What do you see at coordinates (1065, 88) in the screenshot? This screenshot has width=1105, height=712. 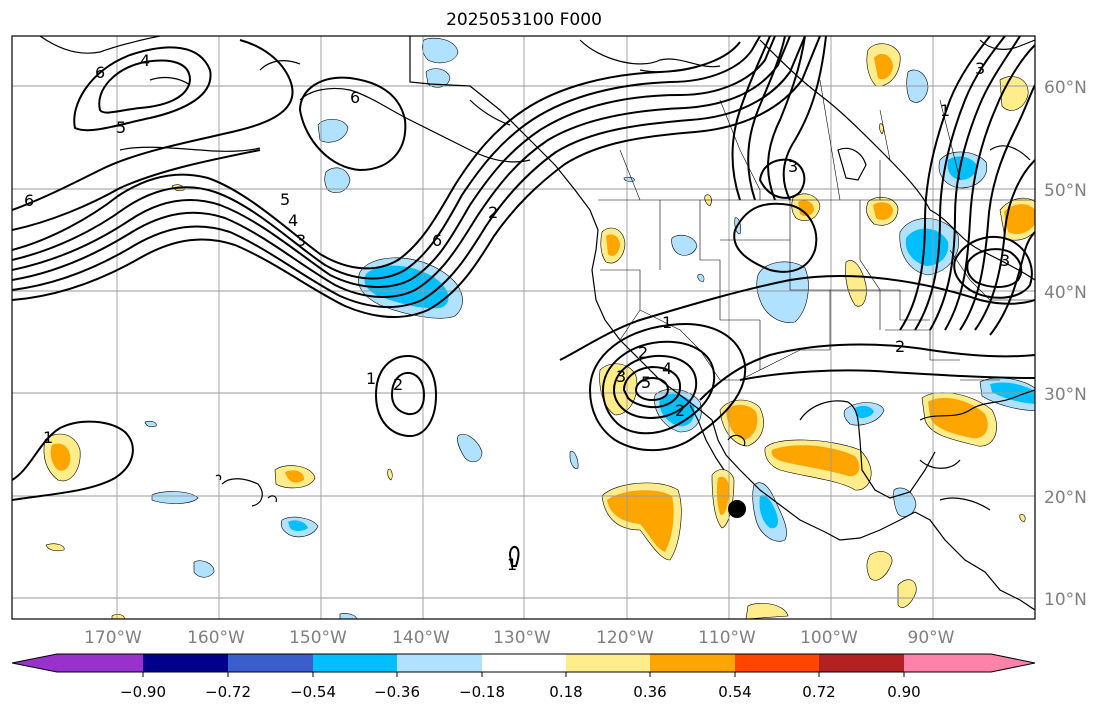 I see `lat-label: 60°N` at bounding box center [1065, 88].